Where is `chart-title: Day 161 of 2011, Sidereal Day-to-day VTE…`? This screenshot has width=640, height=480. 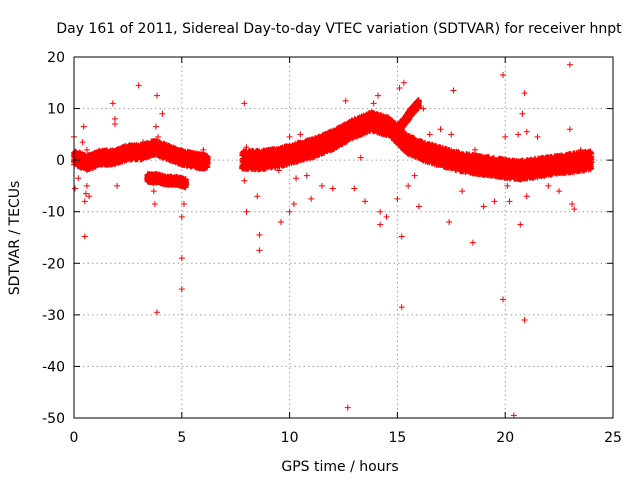
chart-title: Day 161 of 2011, Sidereal Day-to-day VTE… is located at coordinates (339, 29).